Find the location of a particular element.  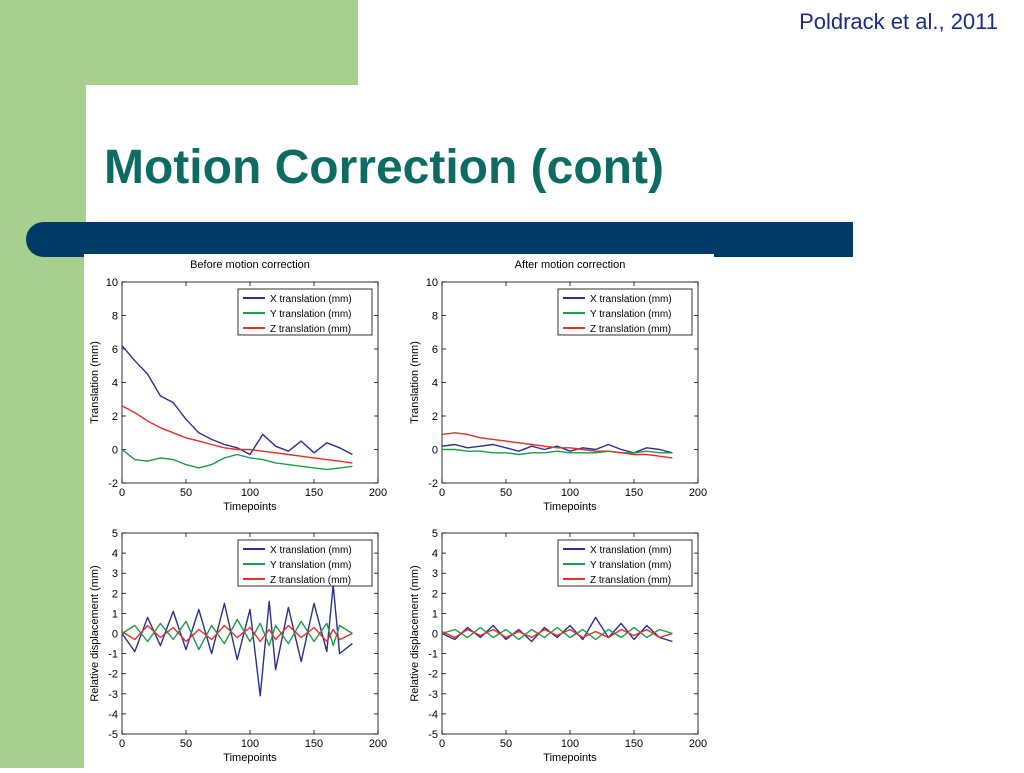

slide-title: Motion Correction (cont) is located at coordinates (384, 167).